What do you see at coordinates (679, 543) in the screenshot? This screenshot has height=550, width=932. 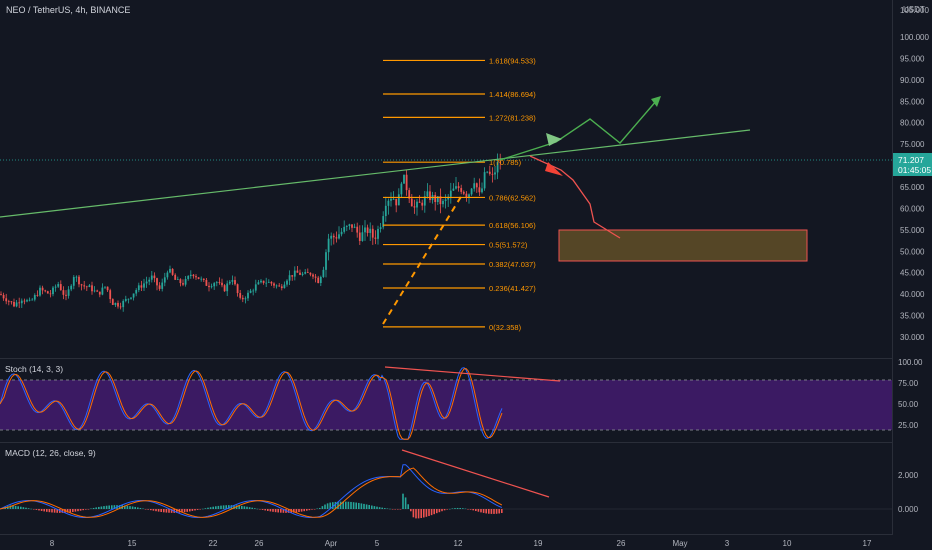 I see `time-axis-label: May` at bounding box center [679, 543].